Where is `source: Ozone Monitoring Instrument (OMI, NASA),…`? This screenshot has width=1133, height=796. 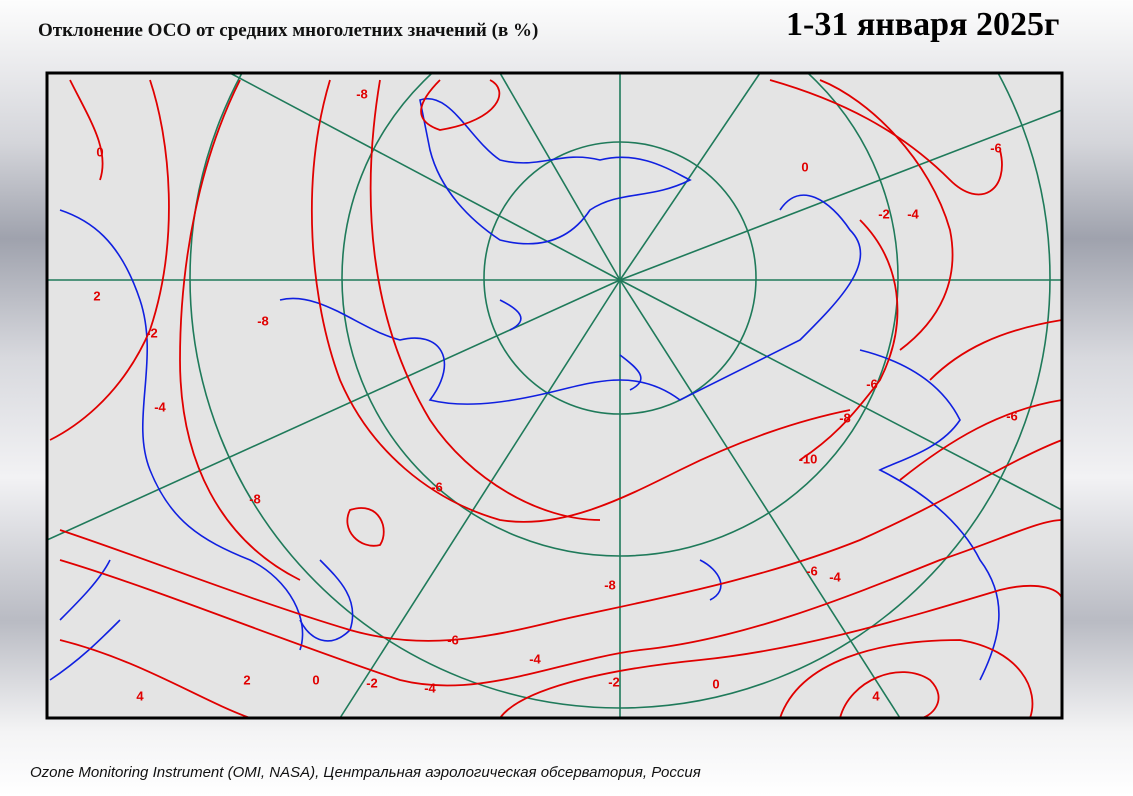
source: Ozone Monitoring Instrument (OMI, NASA),… is located at coordinates (365, 772).